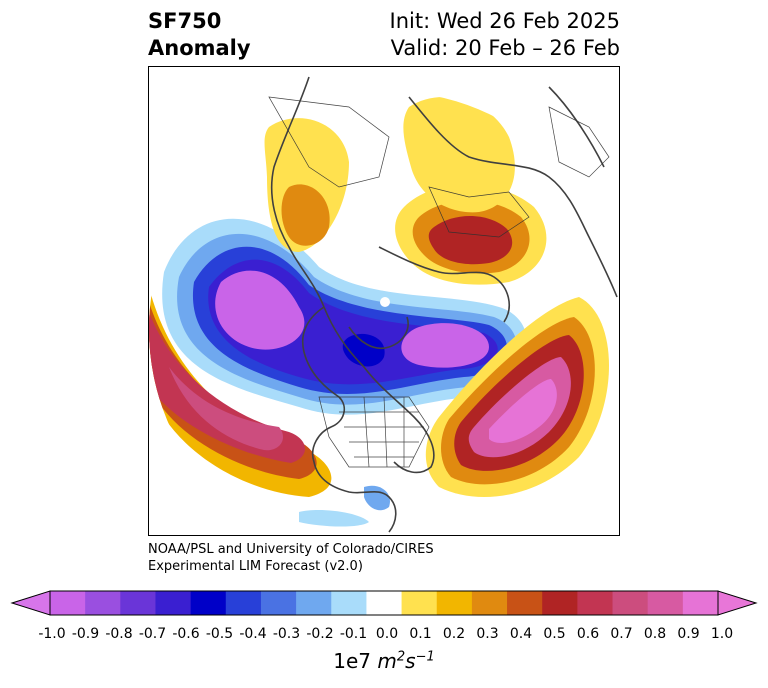  I want to click on colorbar-tick-label: 1.0, so click(722, 634).